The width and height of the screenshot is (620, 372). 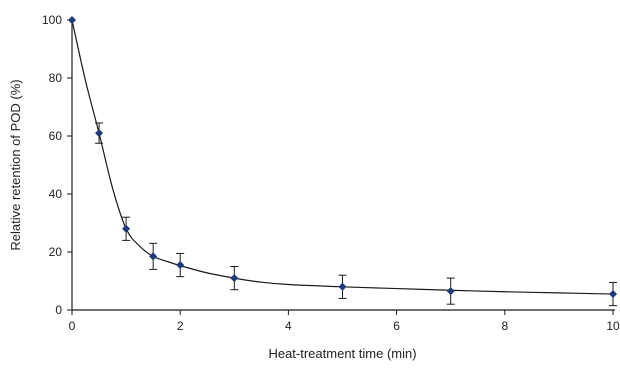 What do you see at coordinates (342, 353) in the screenshot?
I see `x-axis-title: Heat-treatment time (min)` at bounding box center [342, 353].